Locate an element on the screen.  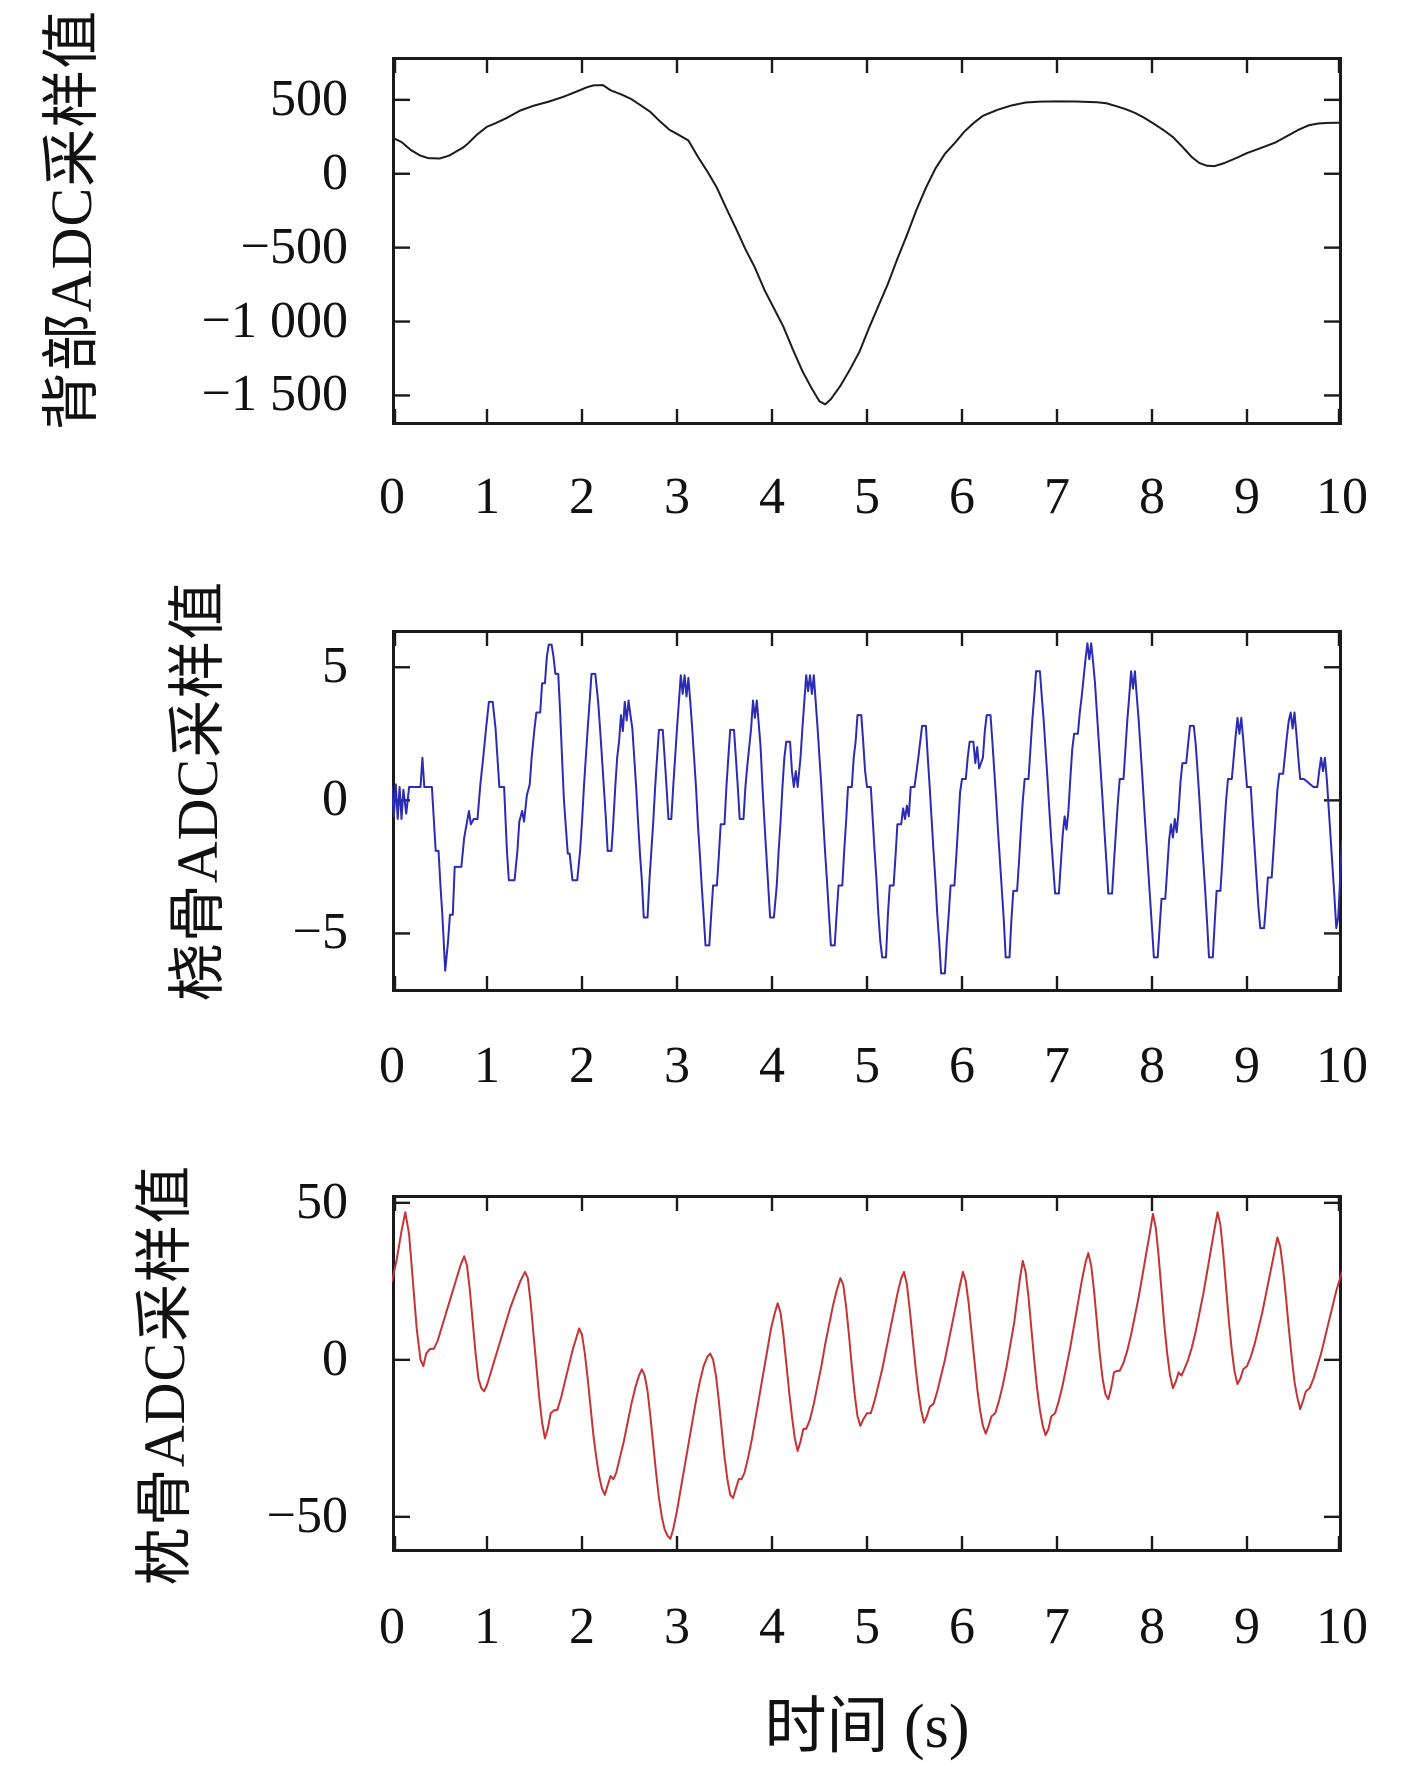
y-tick-label: −50 is located at coordinates (307, 1515).